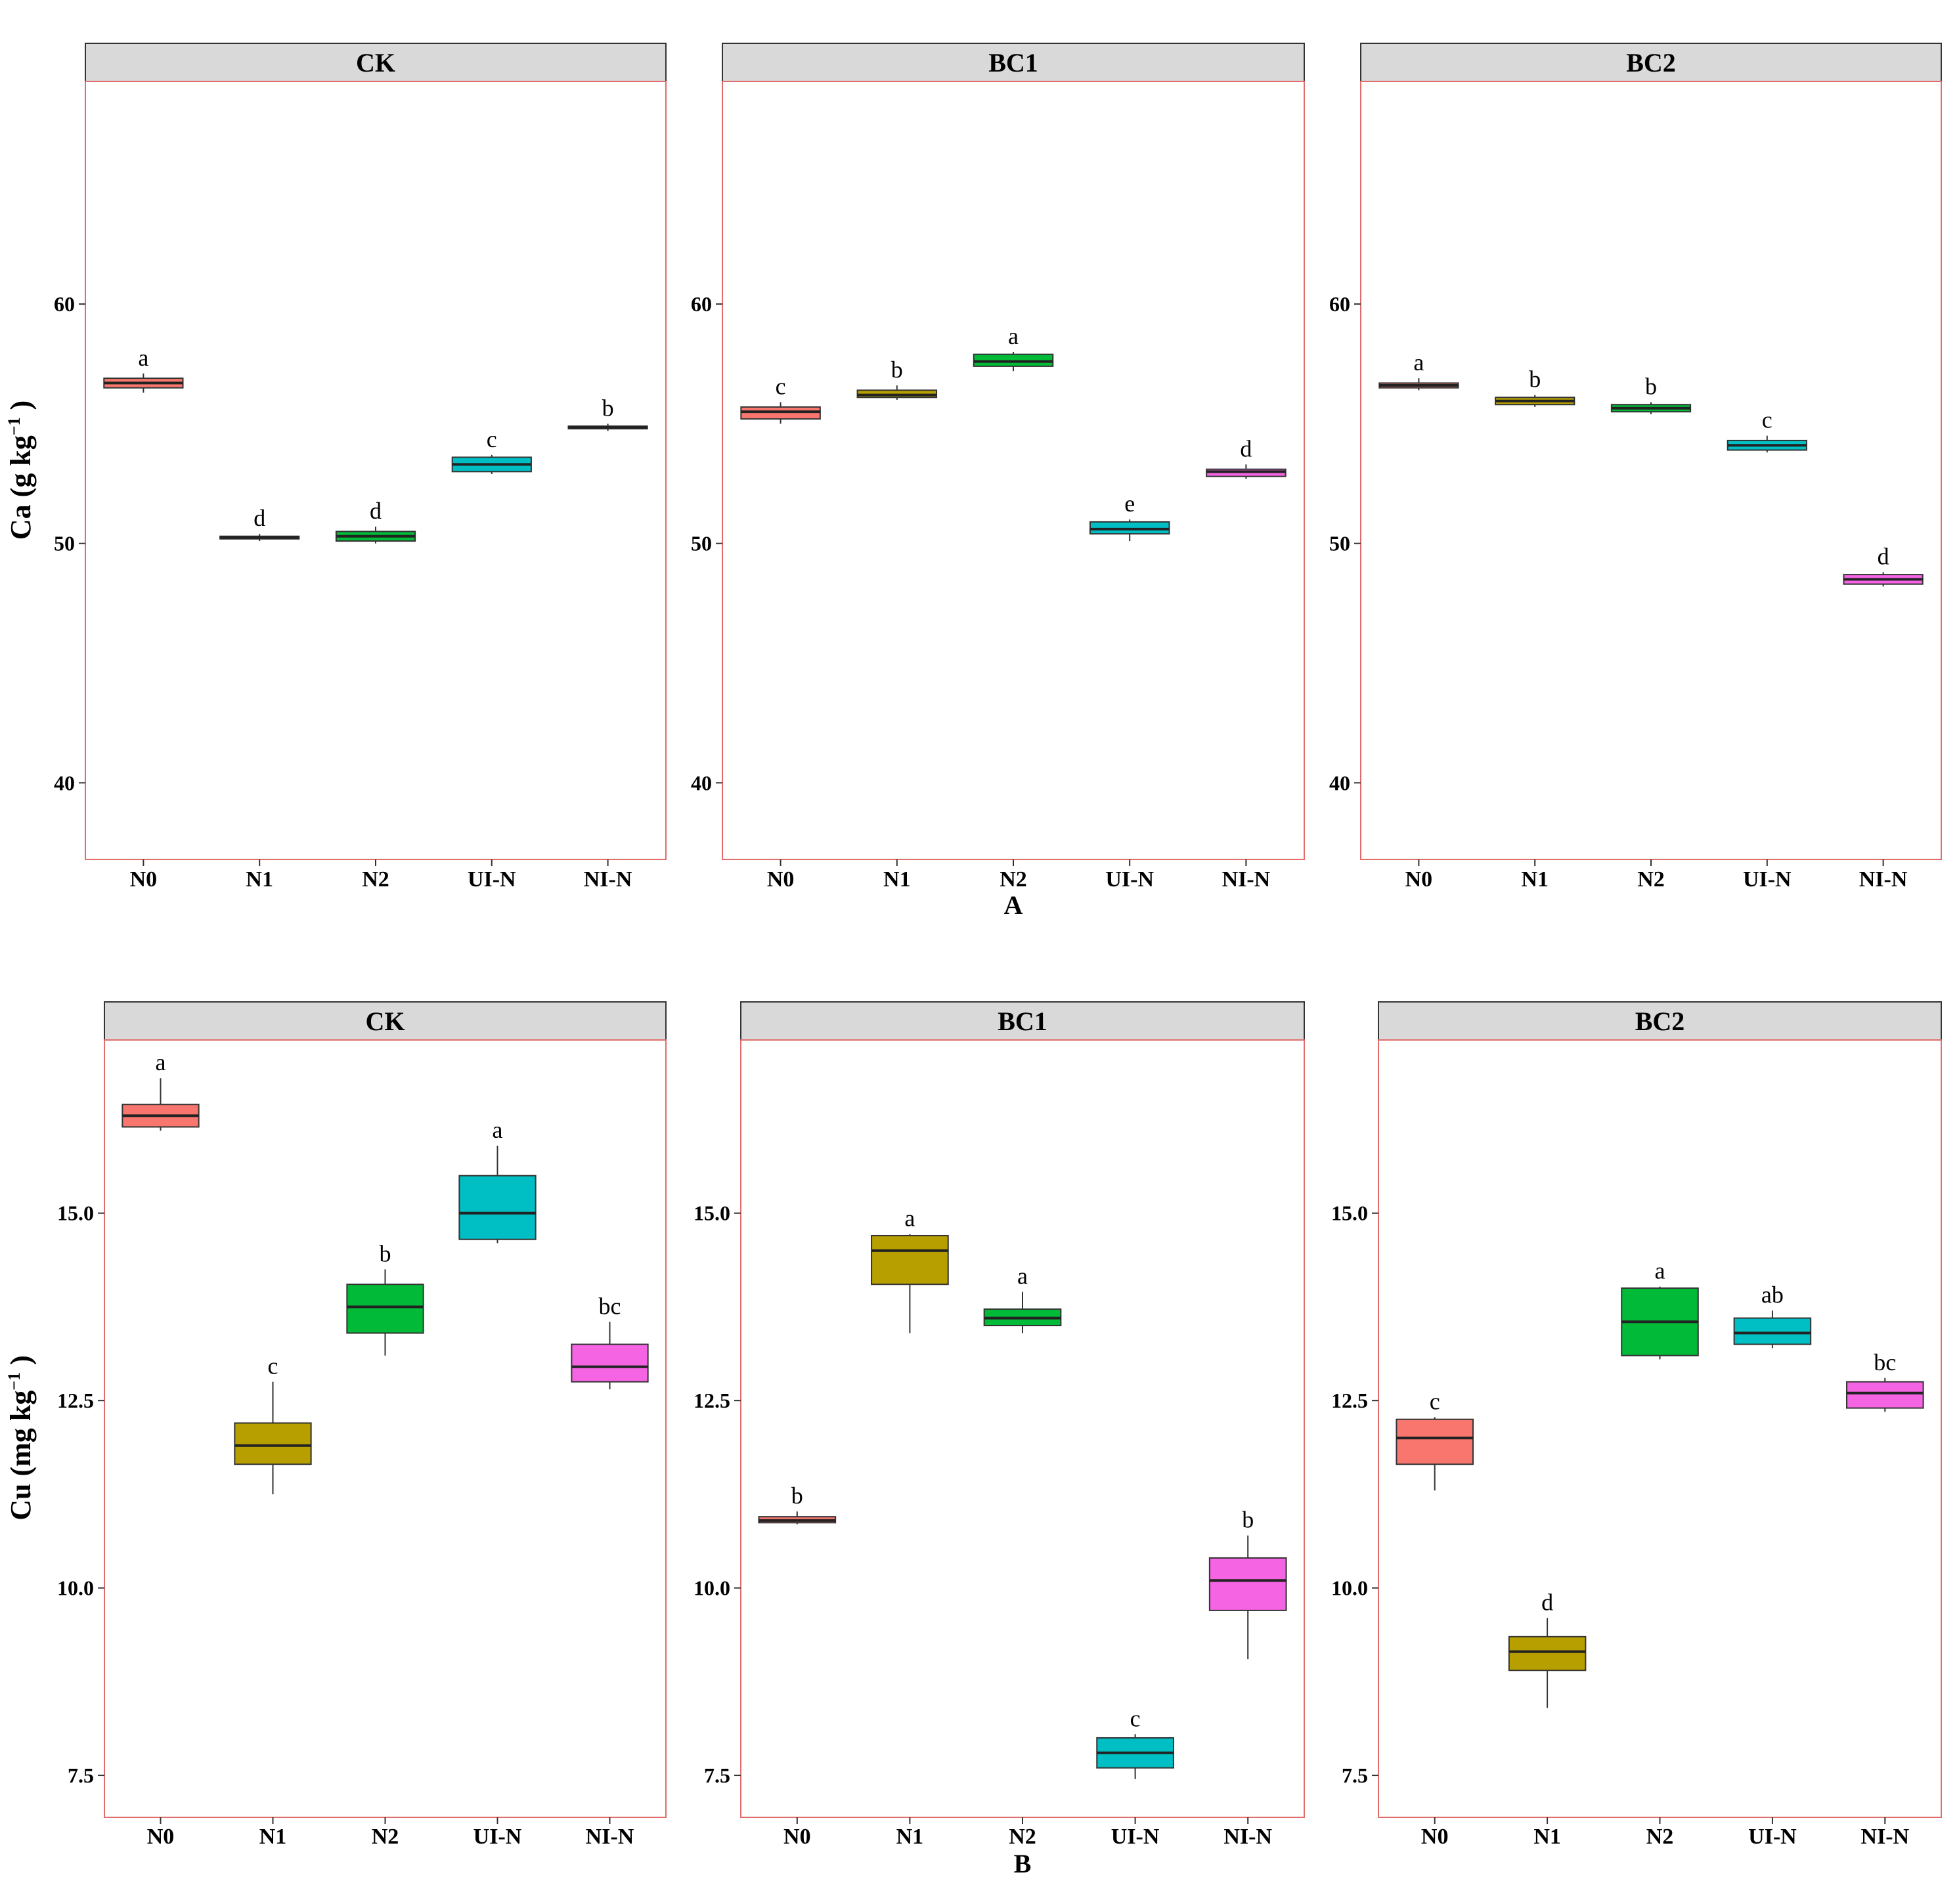 The height and width of the screenshot is (1904, 1959). What do you see at coordinates (1023, 1298) in the screenshot?
I see `box-n2: a` at bounding box center [1023, 1298].